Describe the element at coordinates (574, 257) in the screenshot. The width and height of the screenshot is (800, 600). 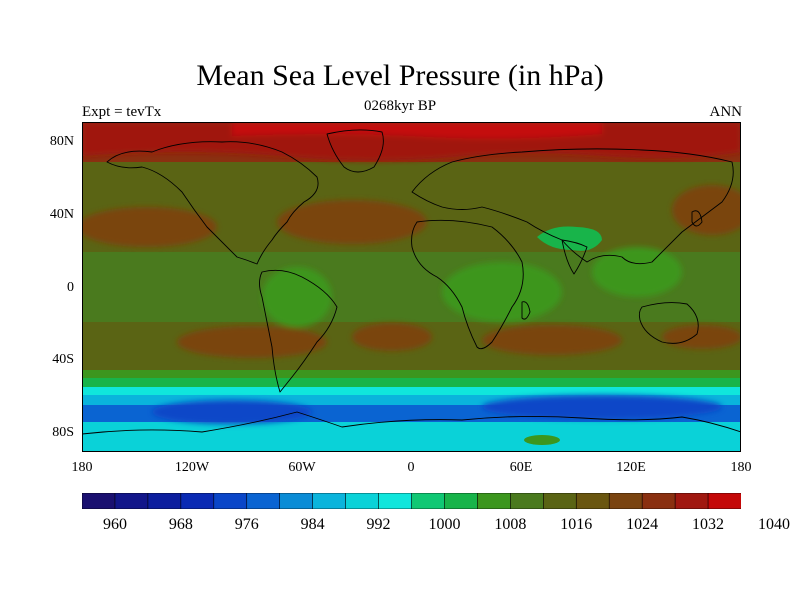
I see `coast-india` at that location.